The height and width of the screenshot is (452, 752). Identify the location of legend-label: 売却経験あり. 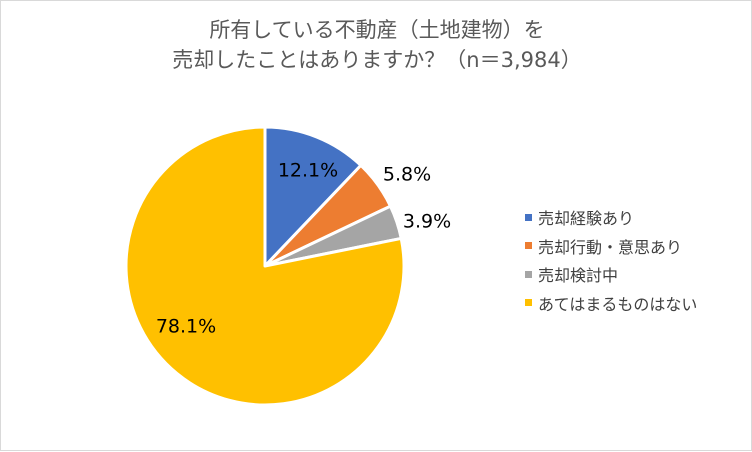
(586, 218).